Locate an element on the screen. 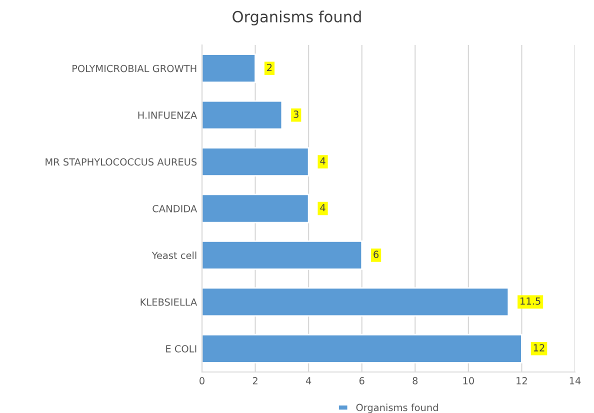 This screenshot has height=413, width=594. legend-label: Organisms found is located at coordinates (397, 408).